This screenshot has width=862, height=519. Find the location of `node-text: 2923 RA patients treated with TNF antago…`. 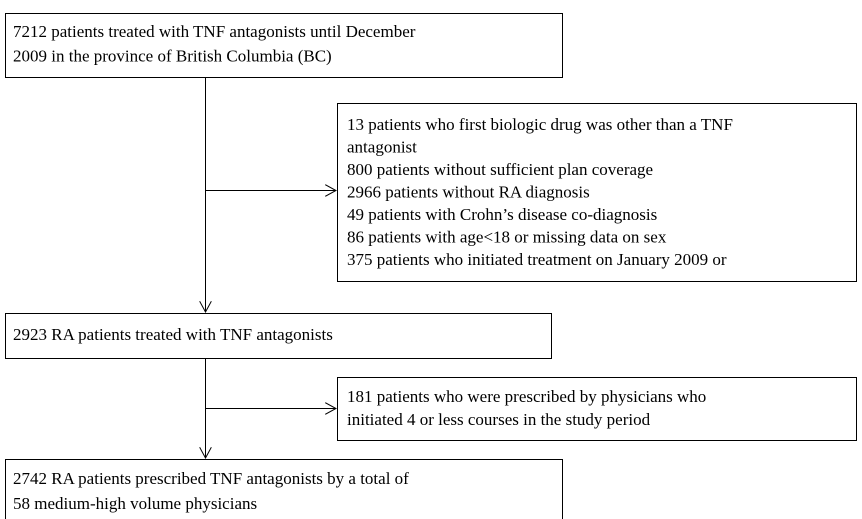

node-text: 2923 RA patients treated with TNF antago… is located at coordinates (173, 334).